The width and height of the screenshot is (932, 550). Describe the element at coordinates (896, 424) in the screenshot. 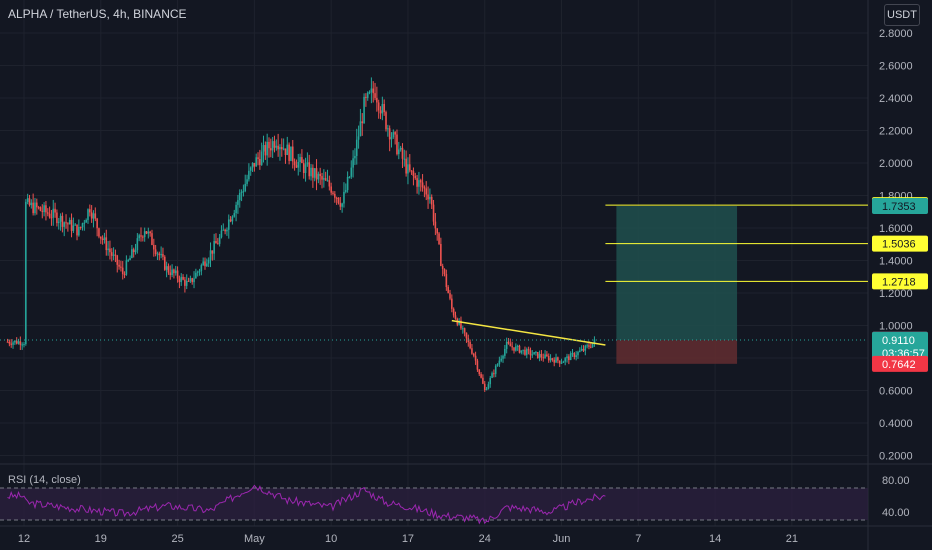

I see `y-tick-label: 0.4000` at that location.